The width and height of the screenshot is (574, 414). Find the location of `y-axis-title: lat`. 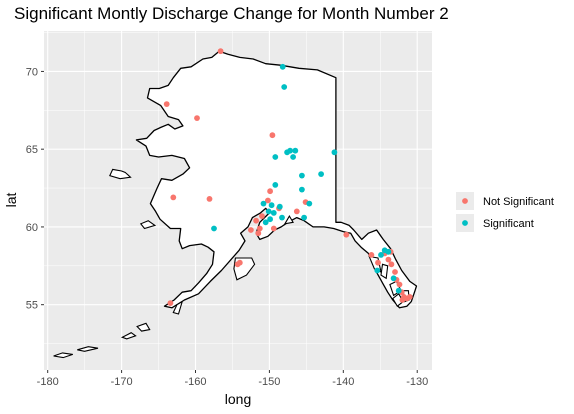

y-axis-title: lat is located at coordinates (11, 200).